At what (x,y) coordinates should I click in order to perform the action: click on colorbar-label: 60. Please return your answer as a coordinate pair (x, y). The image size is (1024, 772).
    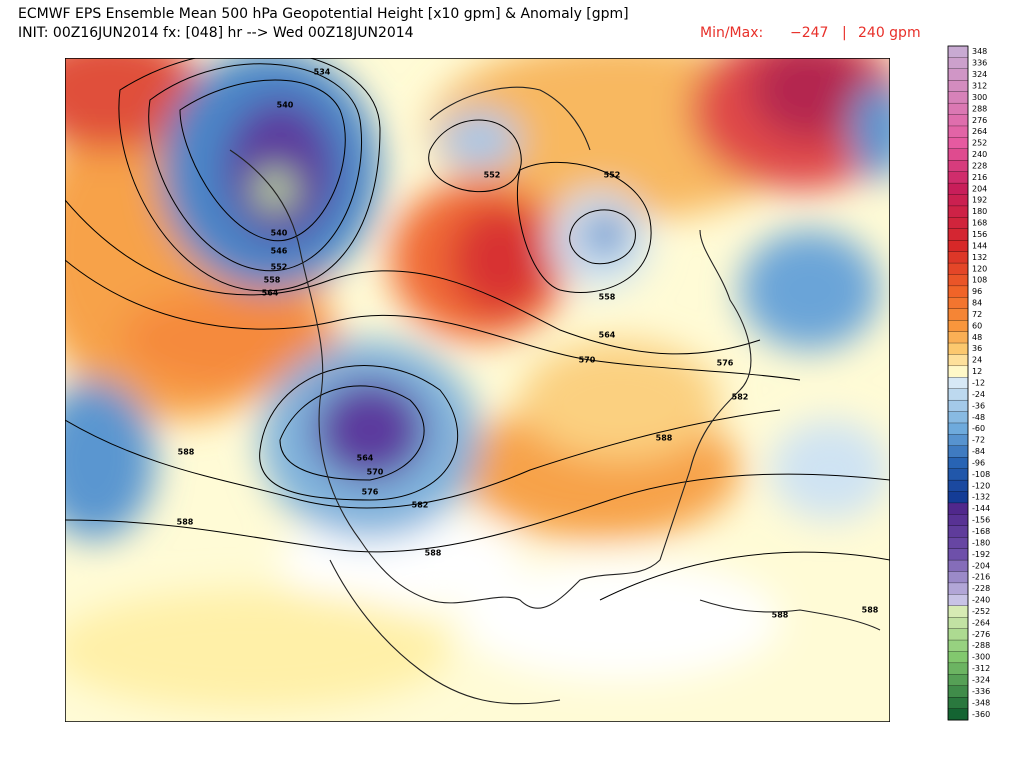
    Looking at the image, I should click on (977, 325).